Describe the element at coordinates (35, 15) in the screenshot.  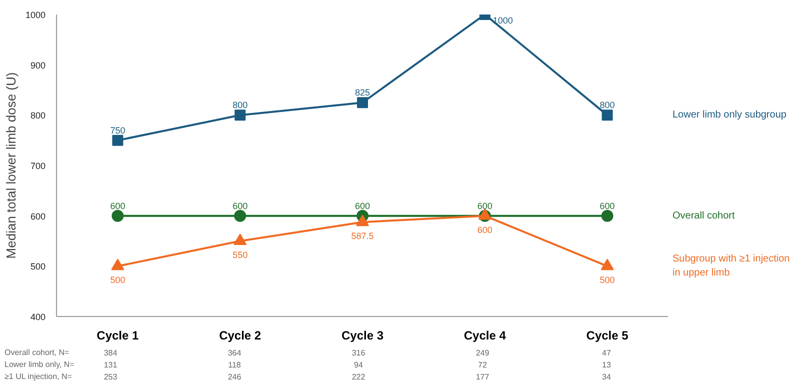
I see `y-tick-label: 1000` at that location.